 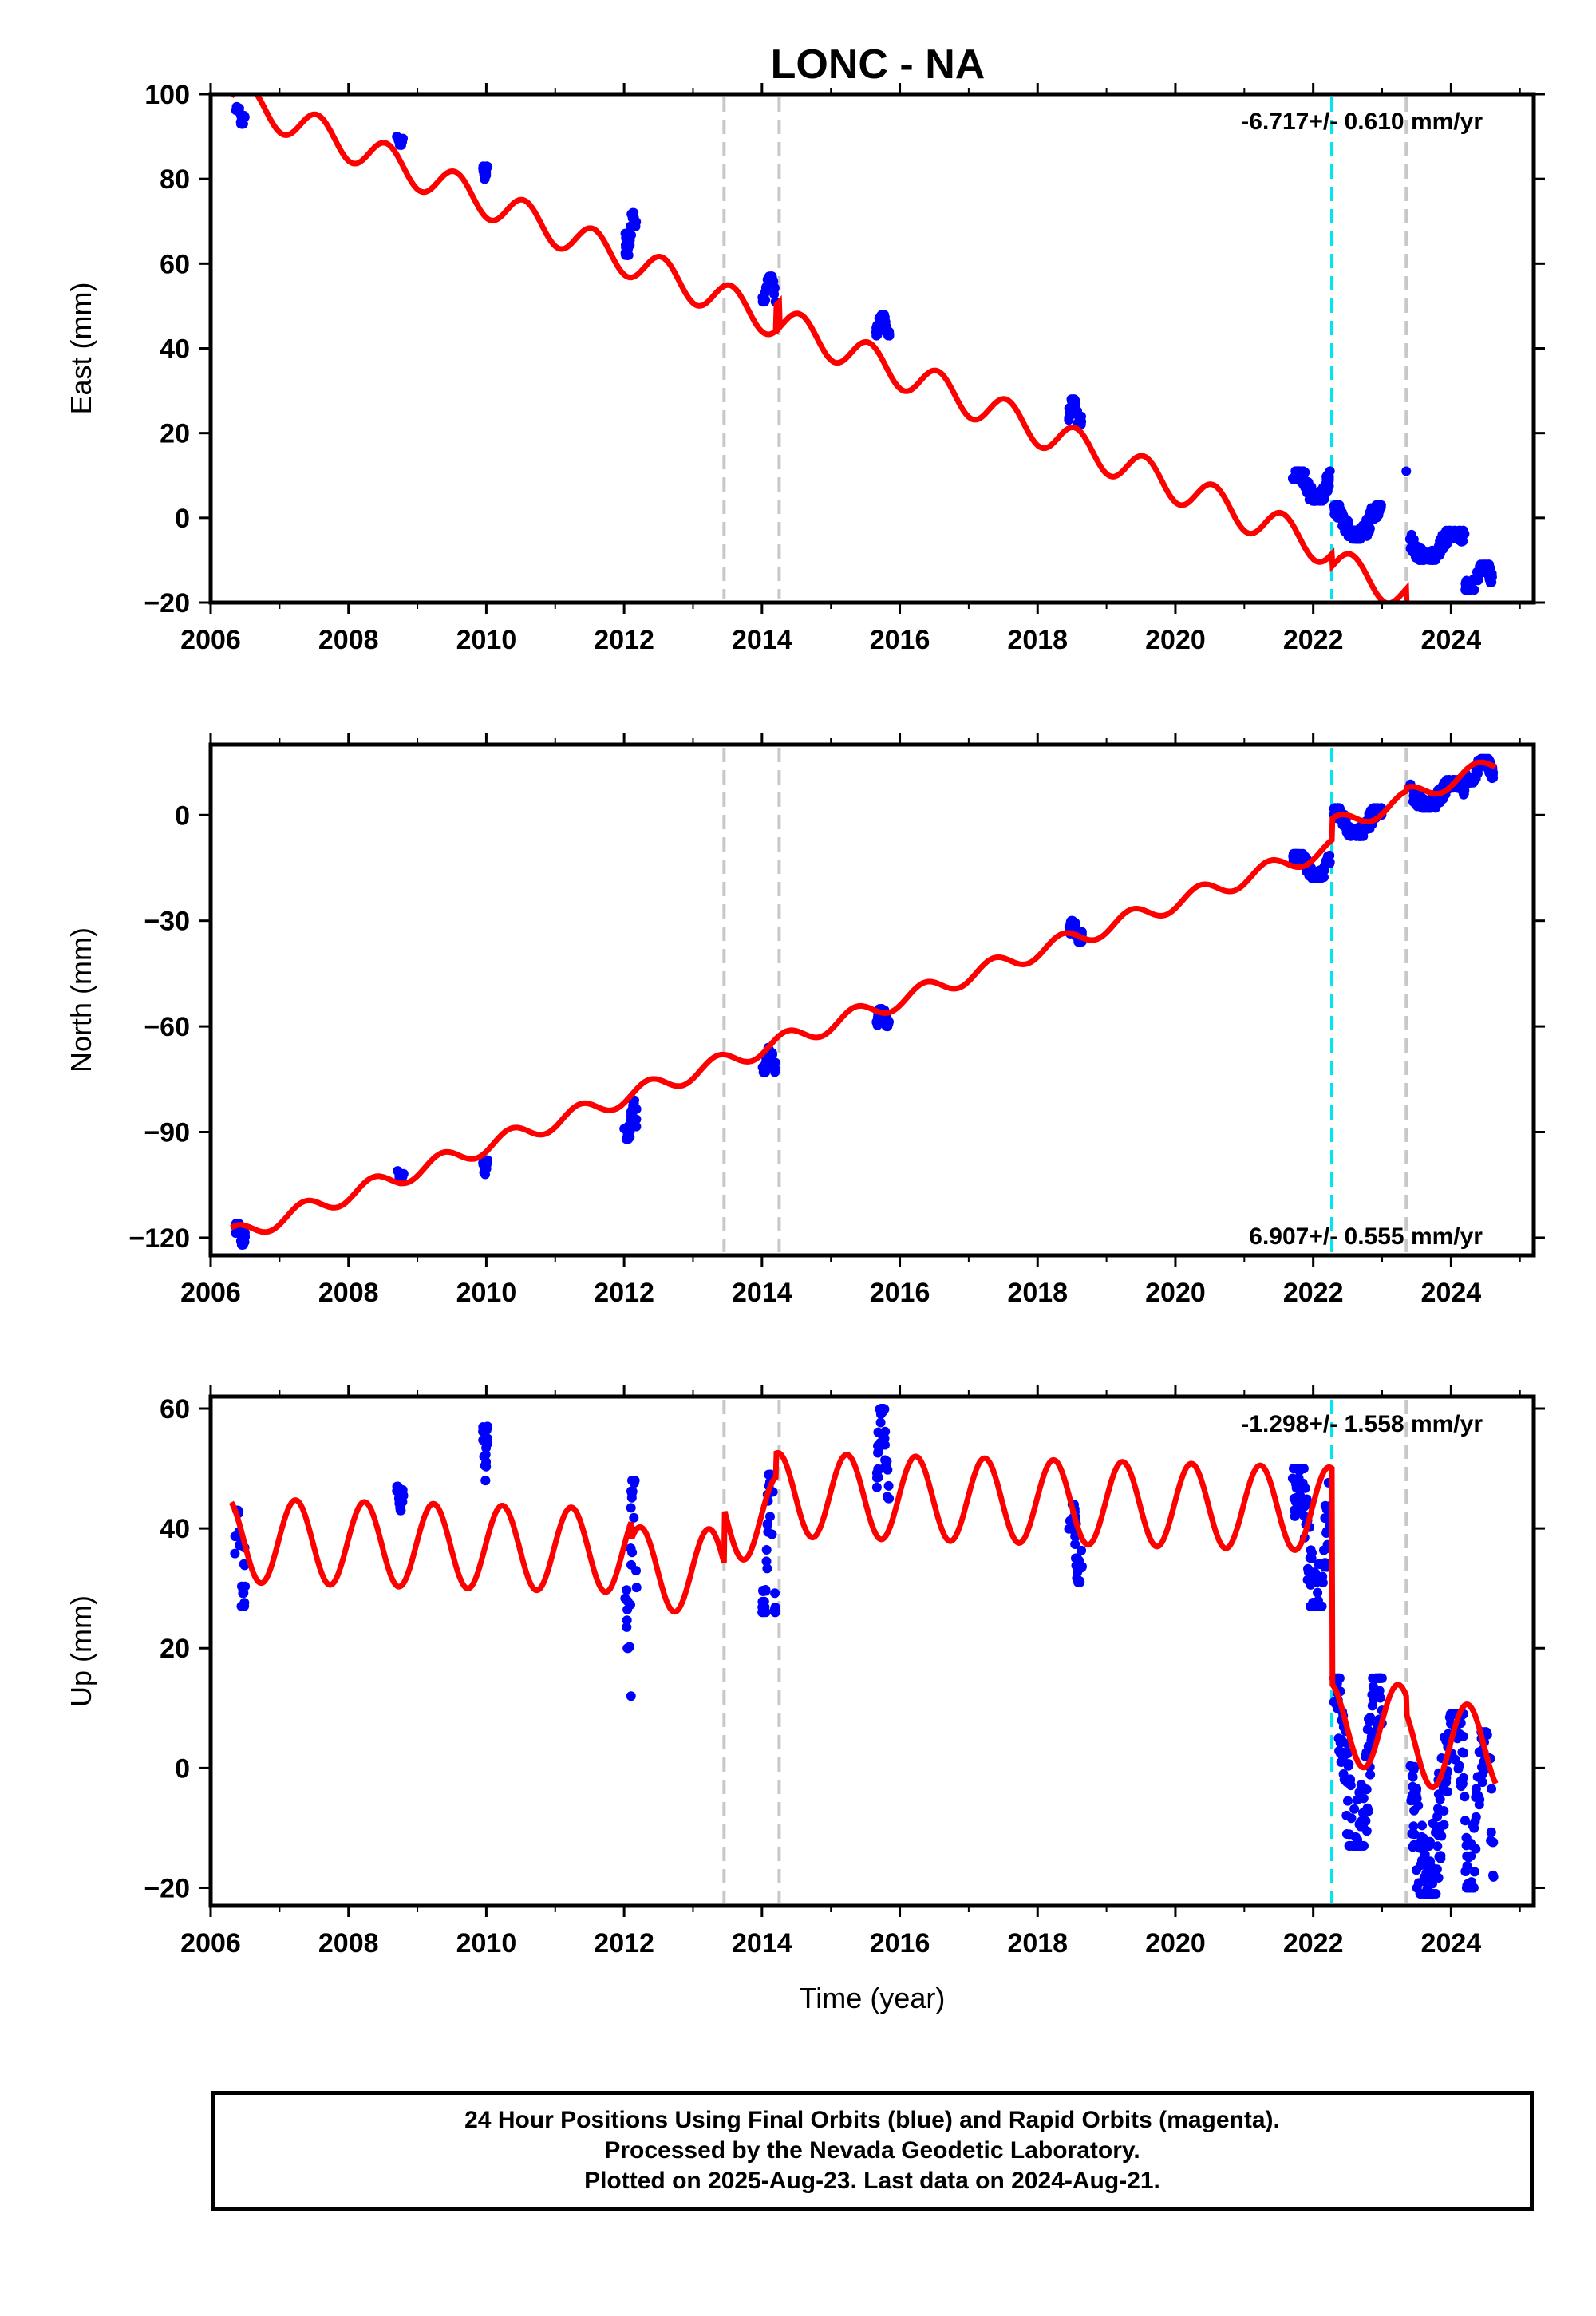 I want to click on north-y-tick-label: −90, so click(x=167, y=1133).